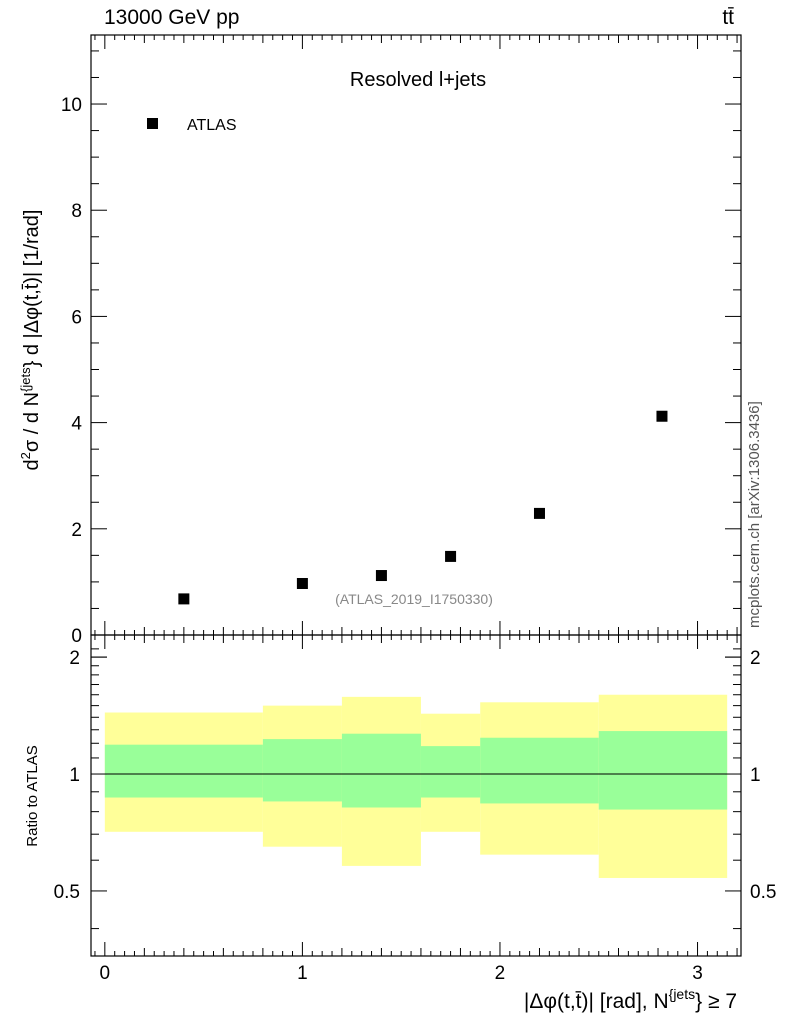  I want to click on x-tick-label: 3, so click(697, 973).